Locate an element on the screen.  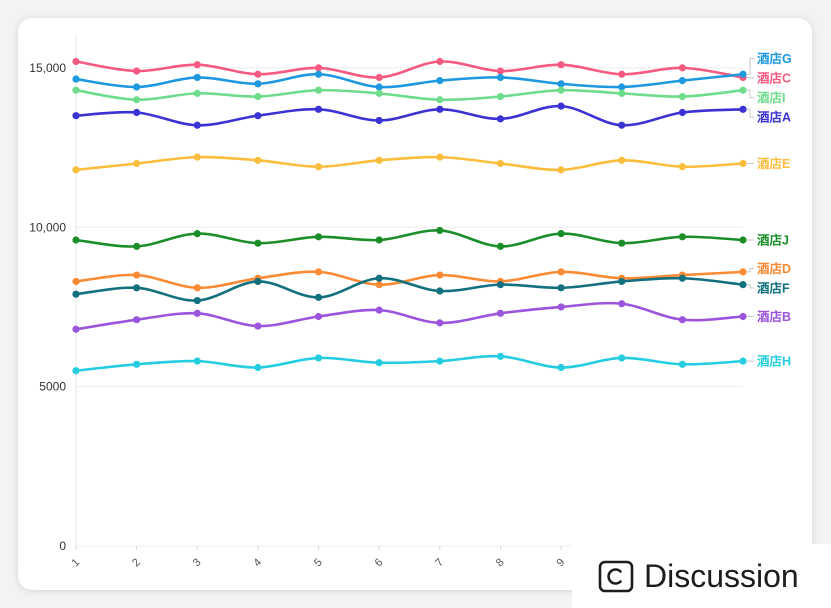
discussion-badge: Discussion is located at coordinates (701, 576).